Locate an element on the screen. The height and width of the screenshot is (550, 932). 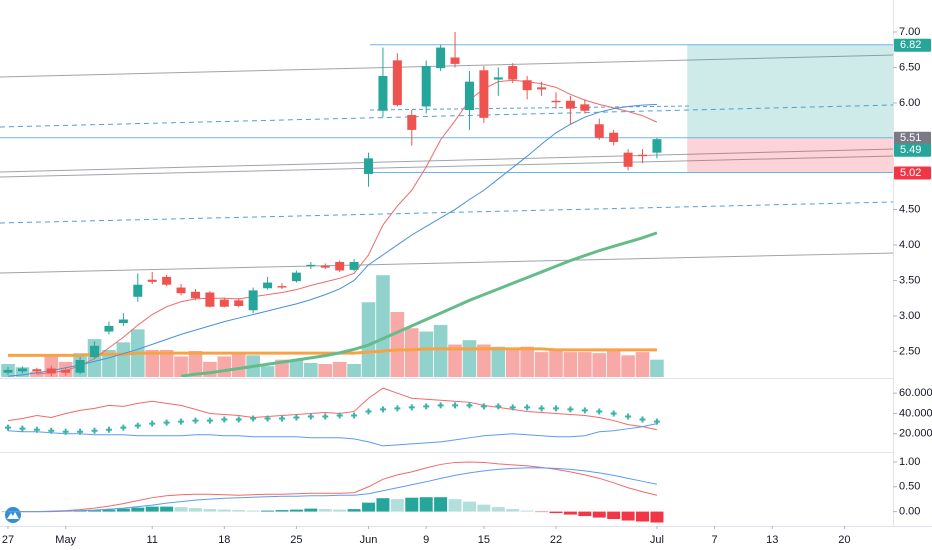
x-tick-label: Jul is located at coordinates (657, 540).